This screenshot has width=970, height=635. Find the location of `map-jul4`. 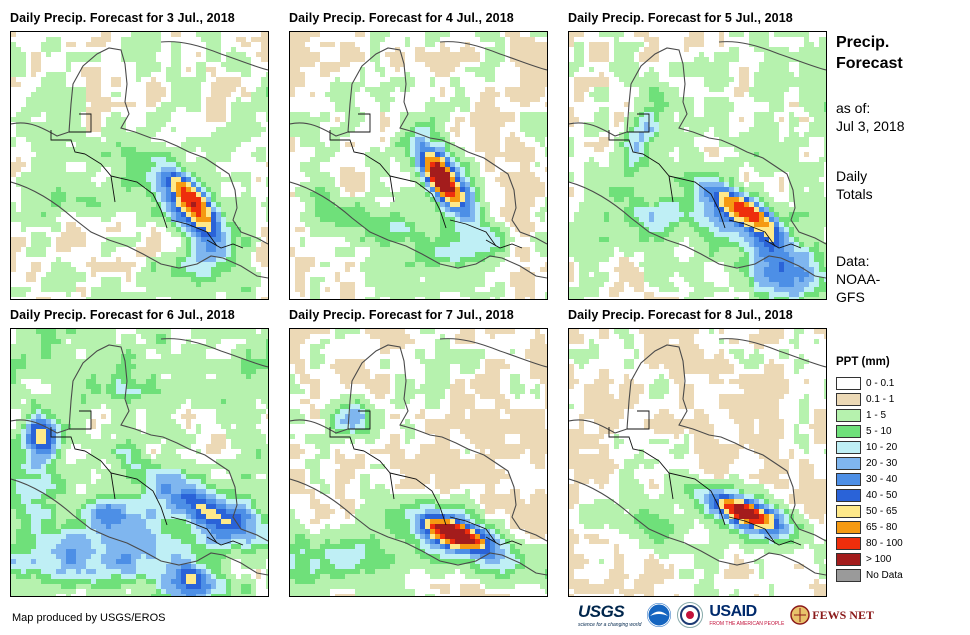

map-jul4 is located at coordinates (418, 165).